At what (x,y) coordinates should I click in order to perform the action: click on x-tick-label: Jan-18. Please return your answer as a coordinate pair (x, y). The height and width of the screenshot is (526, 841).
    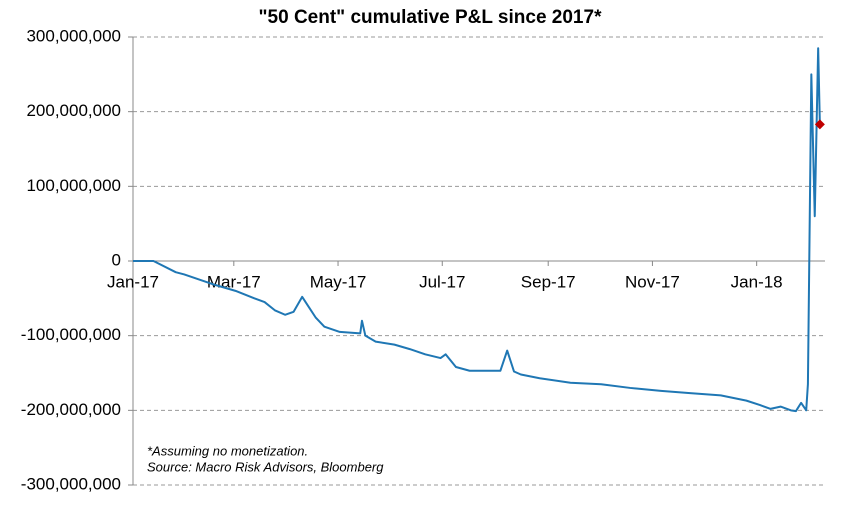
    Looking at the image, I should click on (757, 281).